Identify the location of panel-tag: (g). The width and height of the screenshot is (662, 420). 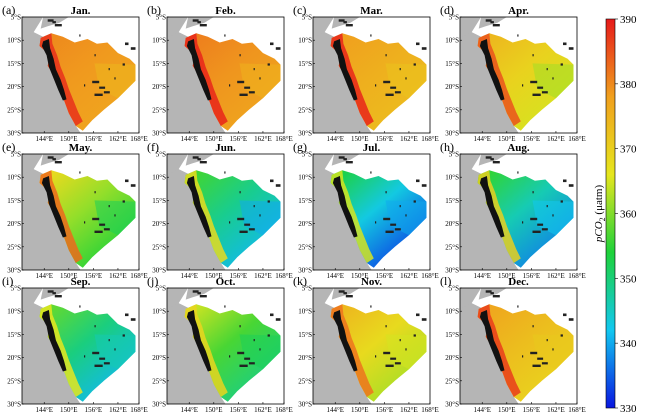
(300, 147).